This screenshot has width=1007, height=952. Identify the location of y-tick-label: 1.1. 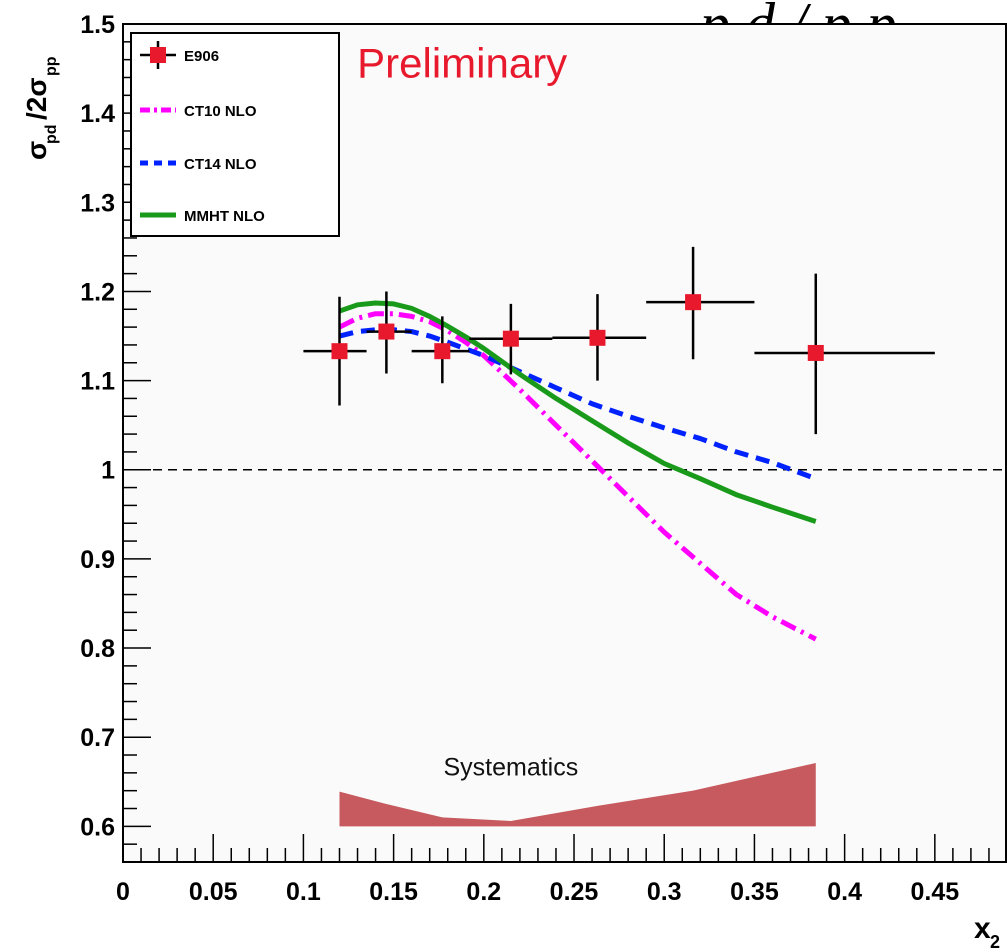
(97, 382).